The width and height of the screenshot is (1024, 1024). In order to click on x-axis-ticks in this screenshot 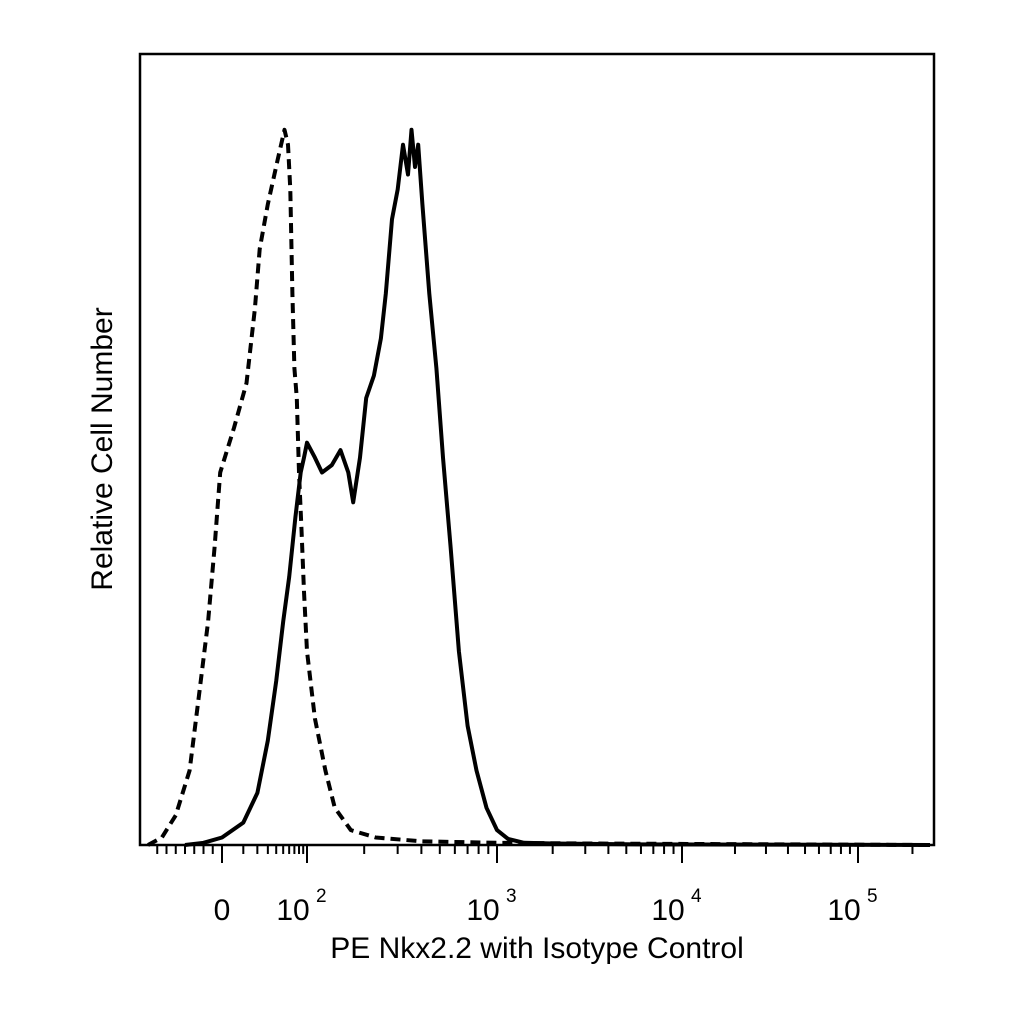, I will do `click(535, 854)`.